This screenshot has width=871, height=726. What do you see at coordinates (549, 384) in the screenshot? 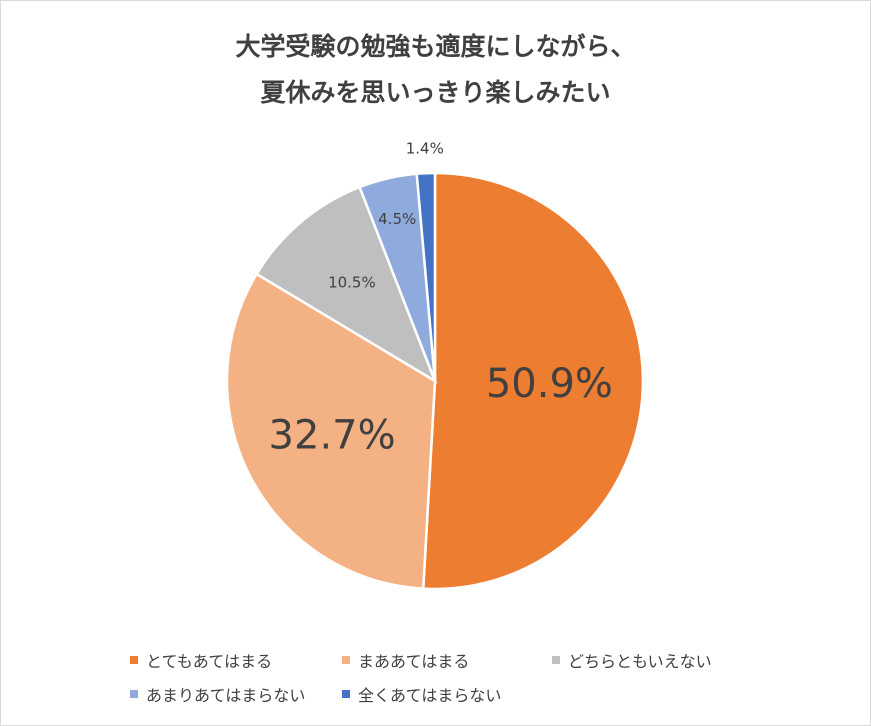
I see `data-label-totemo: 50.9%` at bounding box center [549, 384].